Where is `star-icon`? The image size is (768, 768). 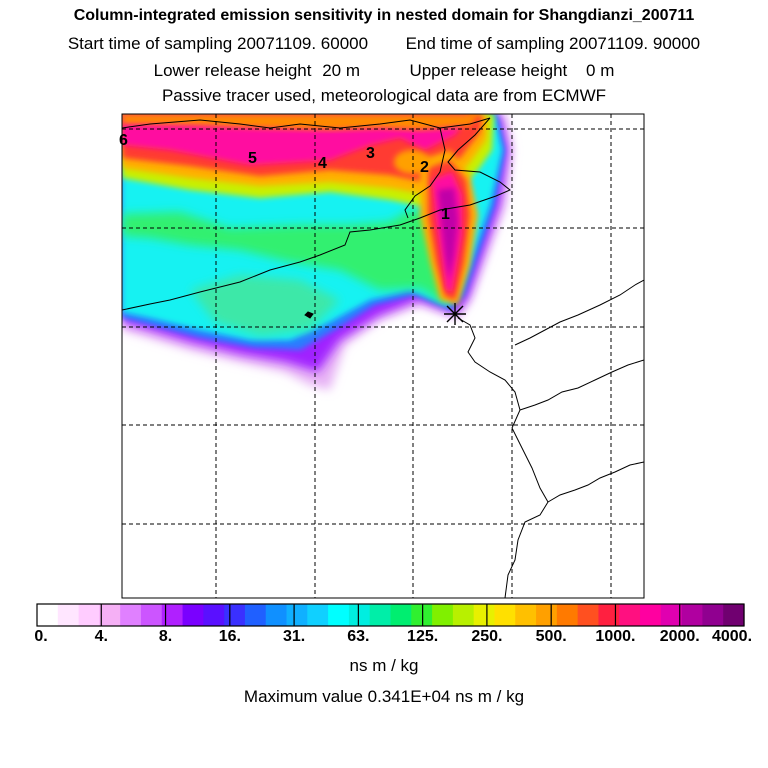
star-icon is located at coordinates (455, 314).